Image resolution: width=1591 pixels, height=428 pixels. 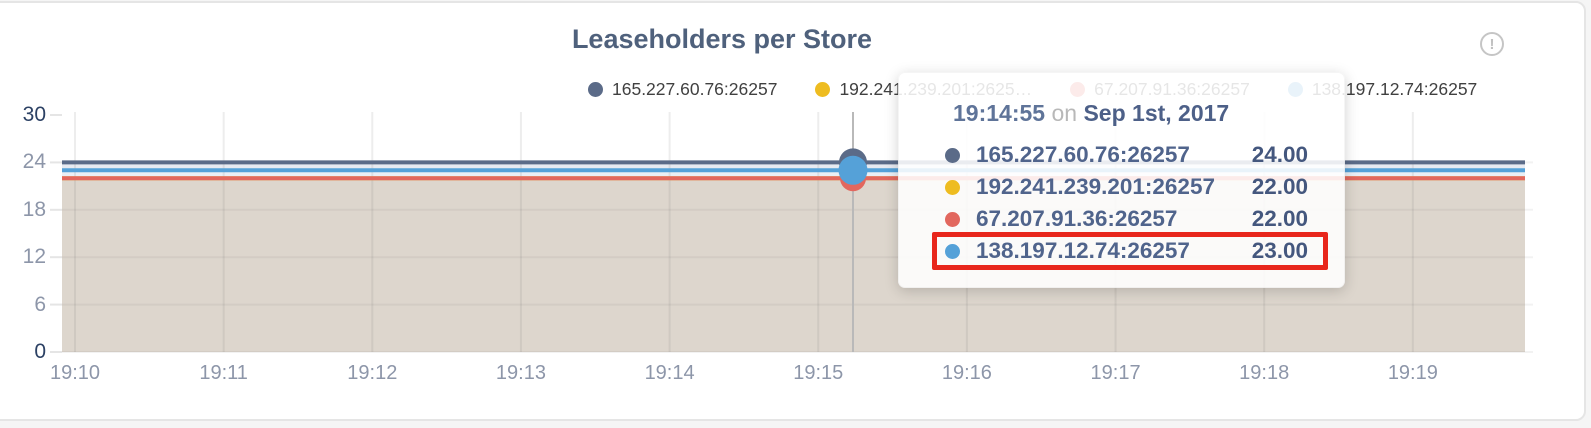 I want to click on chart-title: Leaseholders per Store, so click(x=722, y=39).